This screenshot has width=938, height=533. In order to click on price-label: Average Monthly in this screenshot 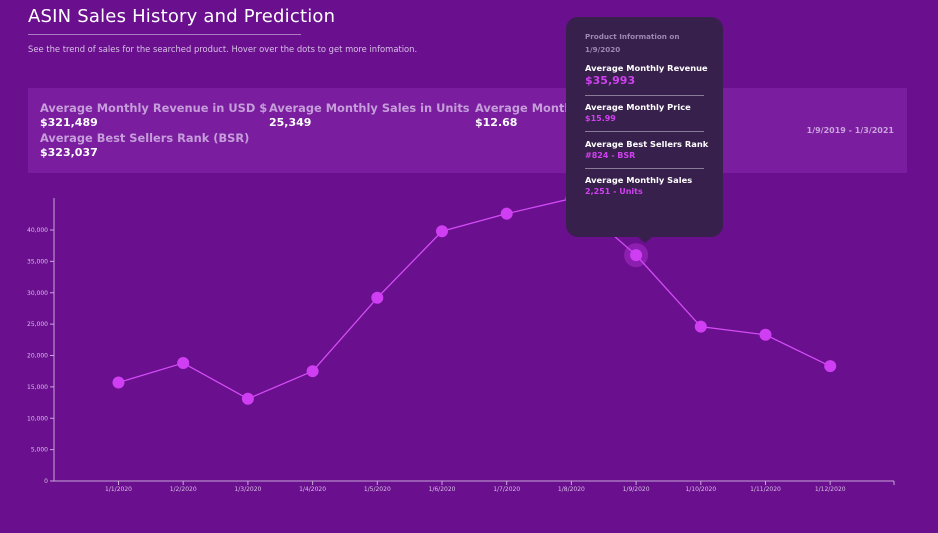, I will do `click(529, 108)`.